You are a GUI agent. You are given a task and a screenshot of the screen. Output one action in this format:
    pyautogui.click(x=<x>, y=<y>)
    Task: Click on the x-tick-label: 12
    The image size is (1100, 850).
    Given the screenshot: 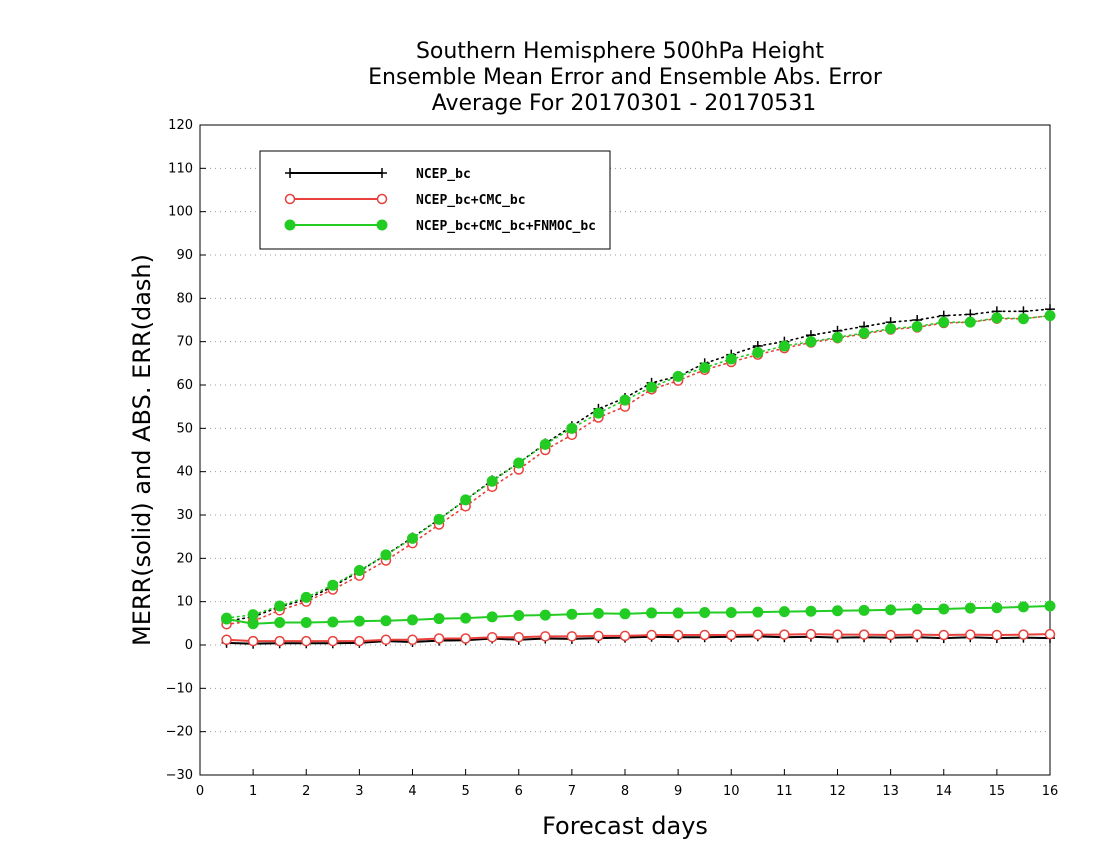 What is the action you would take?
    pyautogui.click(x=837, y=791)
    